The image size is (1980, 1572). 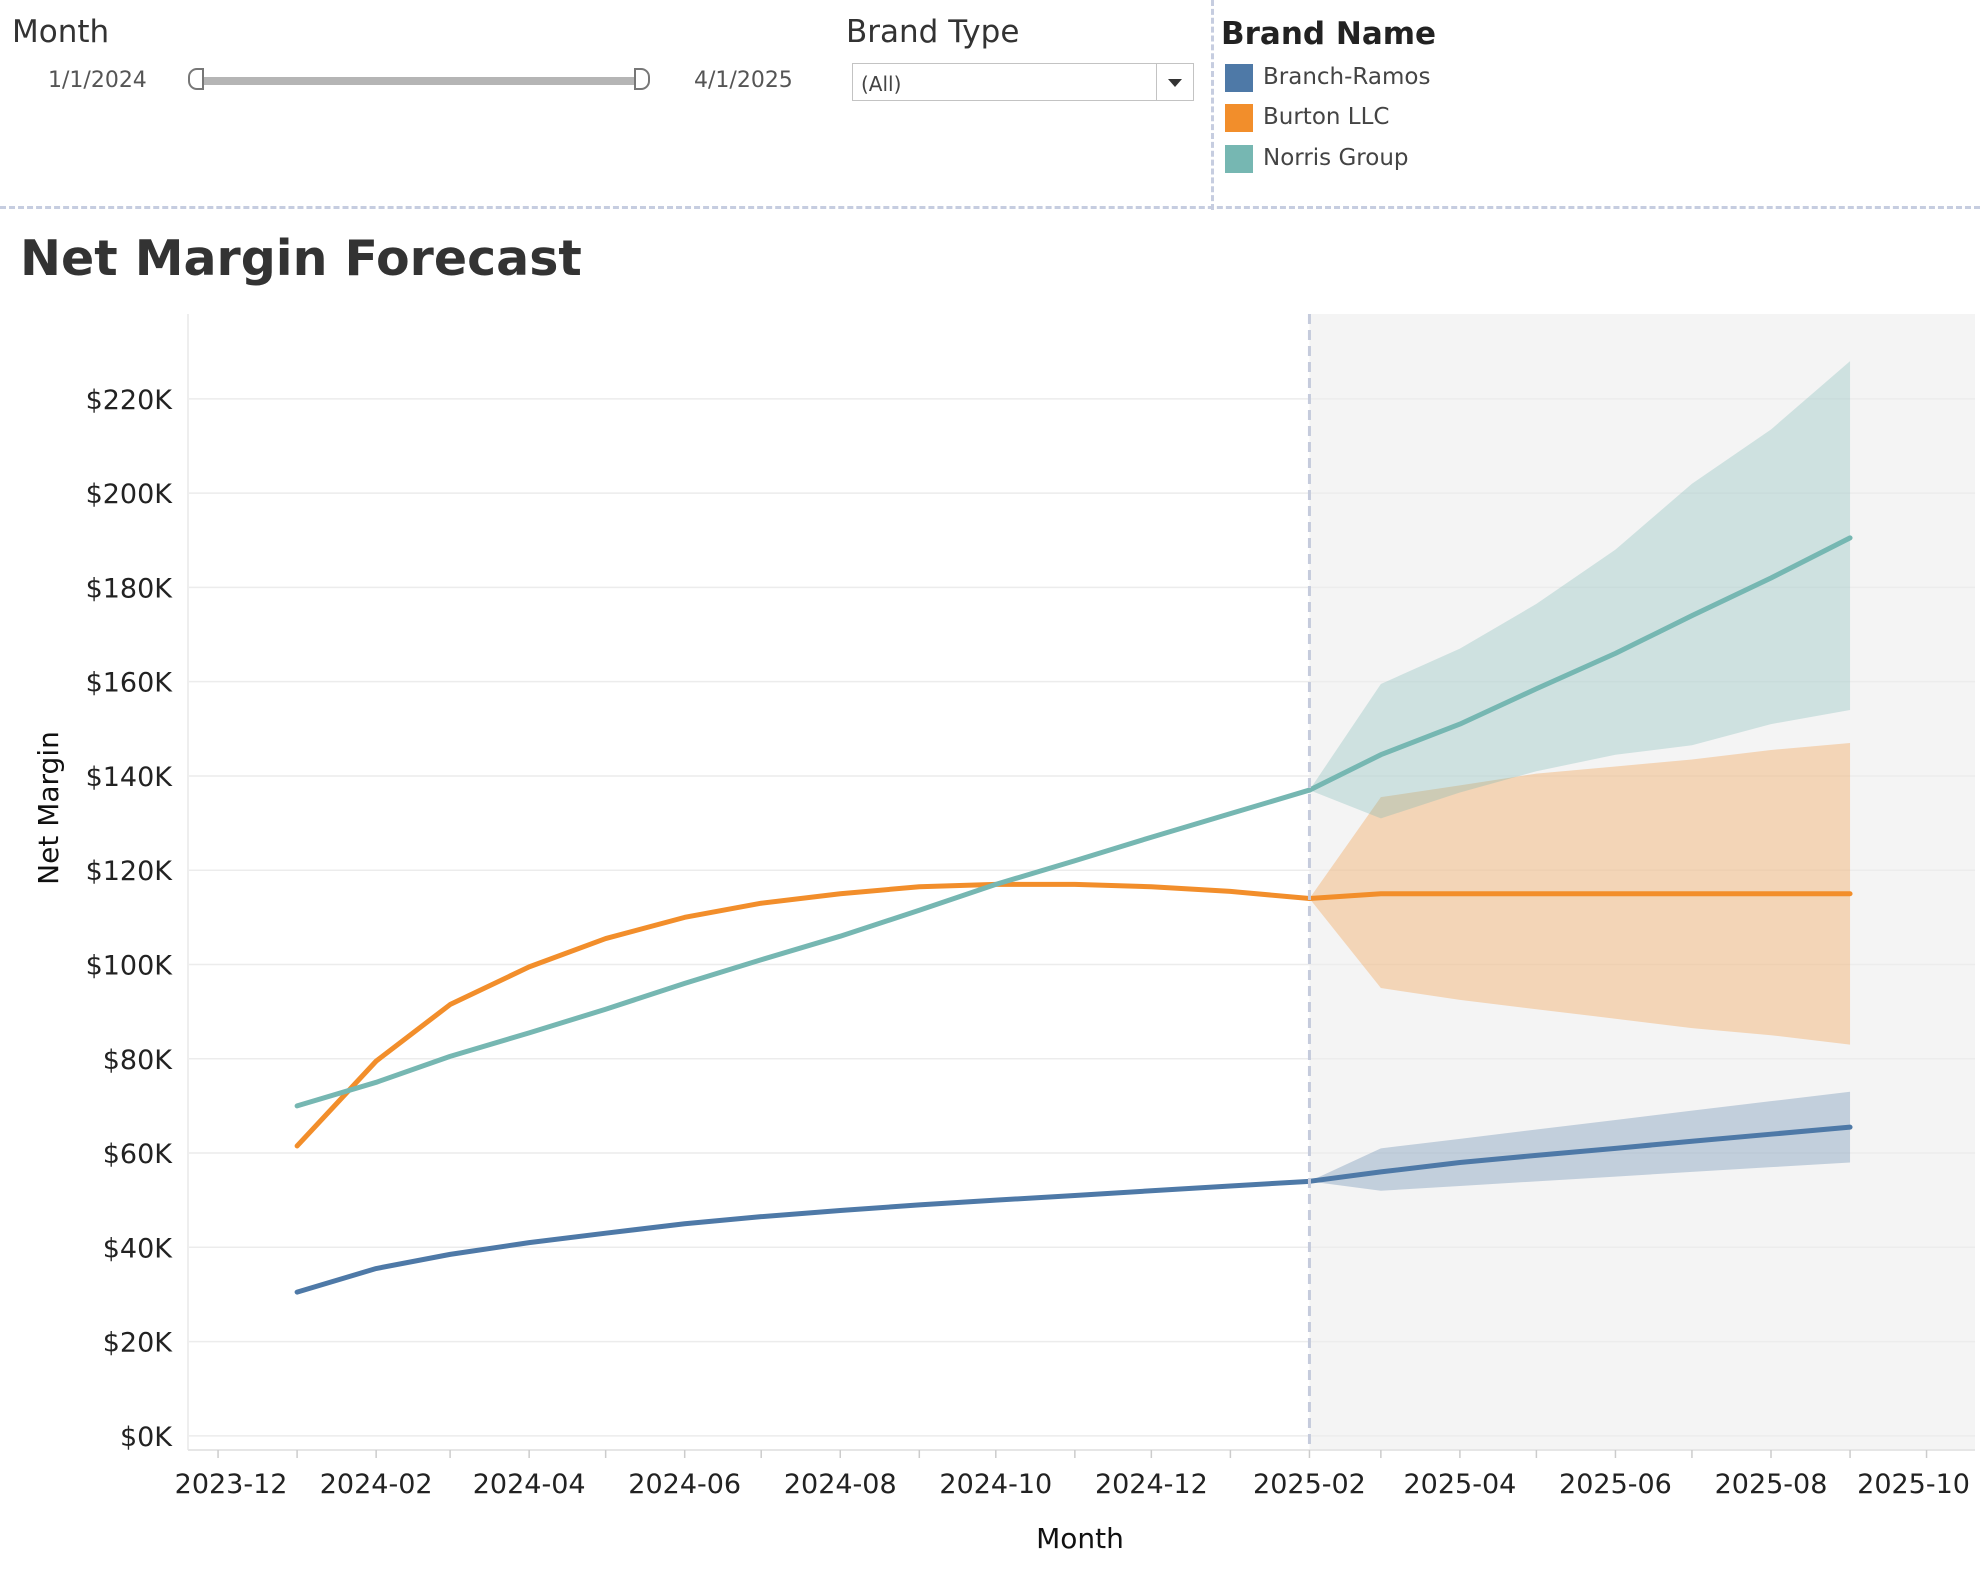 I want to click on chevron-down-icon, so click(x=1174, y=82).